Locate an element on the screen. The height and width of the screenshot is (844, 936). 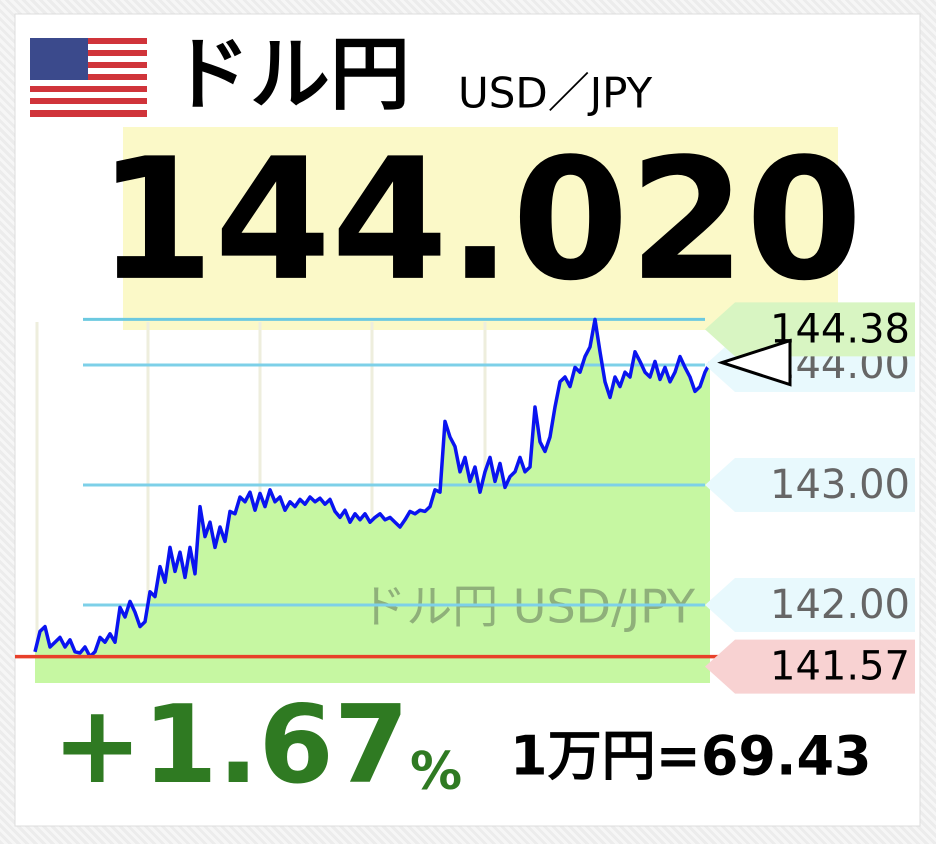
y-tick-label: 142.00 is located at coordinates (840, 605).